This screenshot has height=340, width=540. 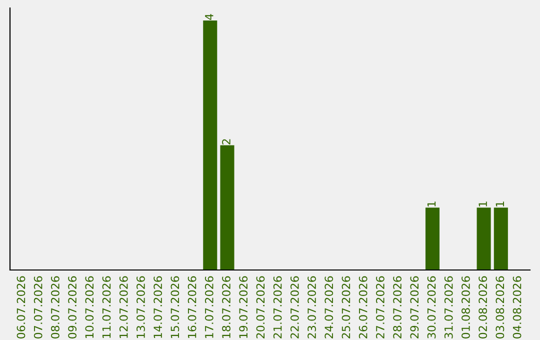 What do you see at coordinates (226, 141) in the screenshot?
I see `data-label: 2` at bounding box center [226, 141].